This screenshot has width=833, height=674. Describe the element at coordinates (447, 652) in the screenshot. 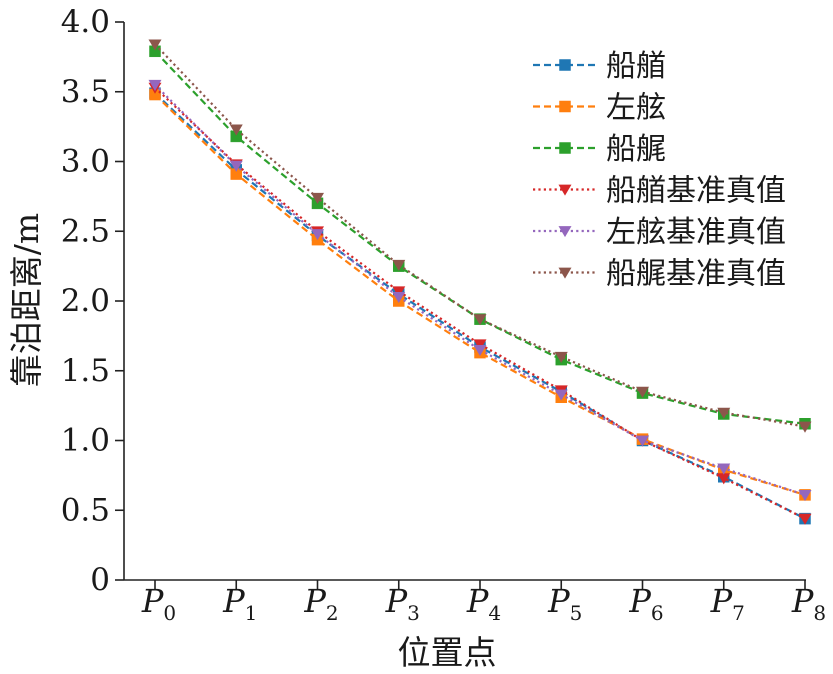

I see `x-axis-title: 位置点` at that location.